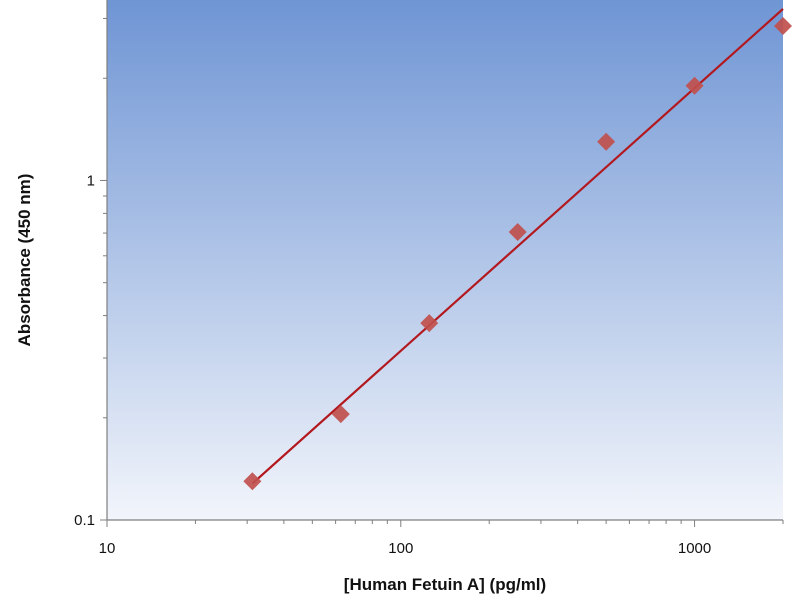  Describe the element at coordinates (103, 269) in the screenshot. I see `y-axis-ticks` at that location.